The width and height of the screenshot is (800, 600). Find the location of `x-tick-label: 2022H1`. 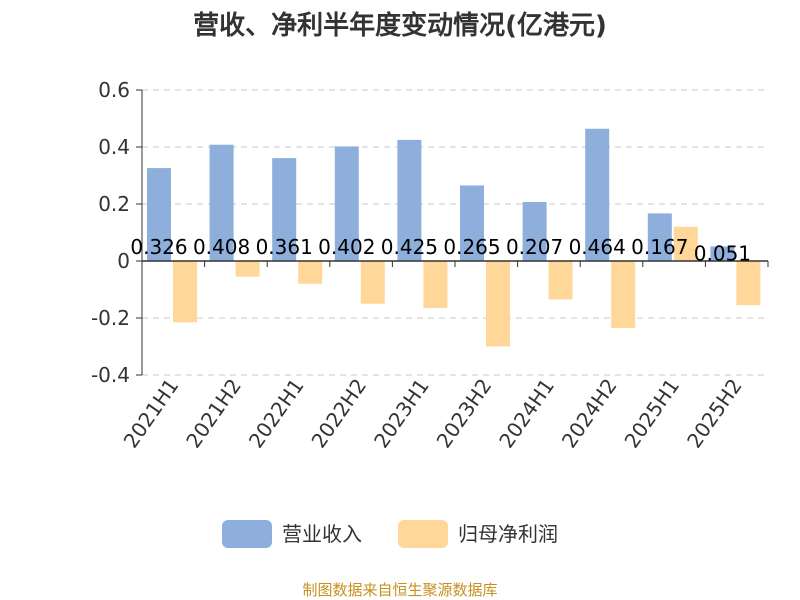

x-tick-label: 2022H1 is located at coordinates (276, 413).